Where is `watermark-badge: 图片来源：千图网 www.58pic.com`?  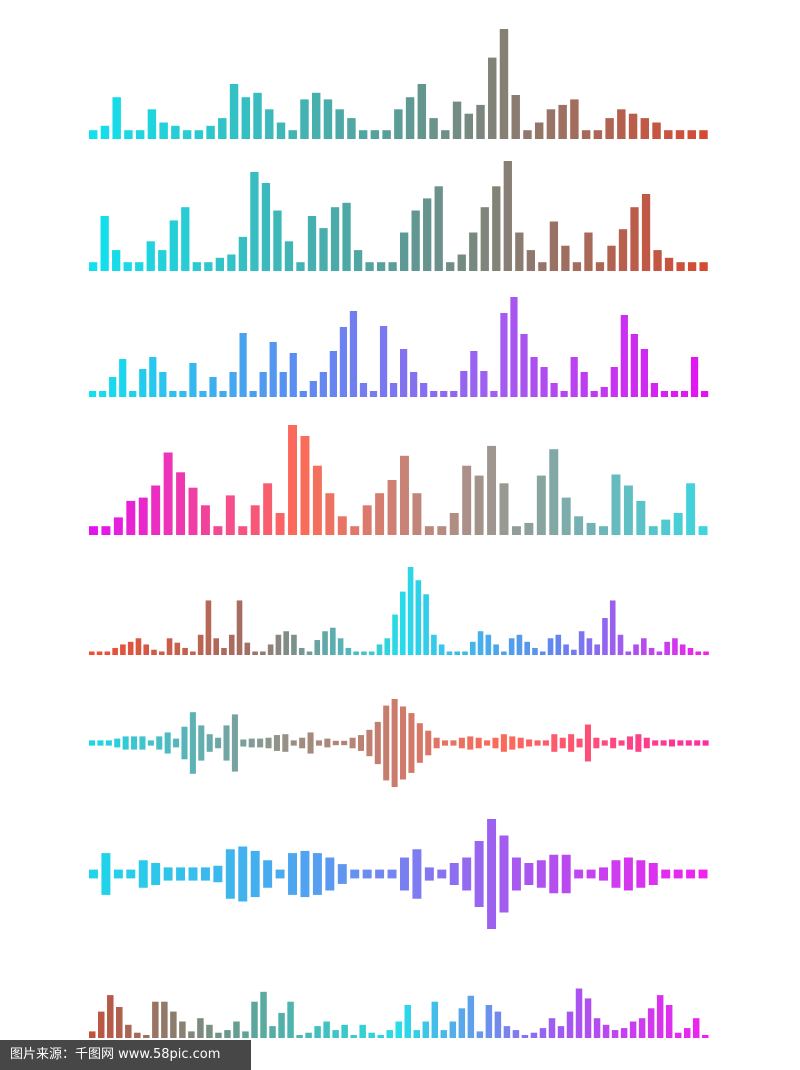 watermark-badge: 图片来源：千图网 www.58pic.com is located at coordinates (125, 1055).